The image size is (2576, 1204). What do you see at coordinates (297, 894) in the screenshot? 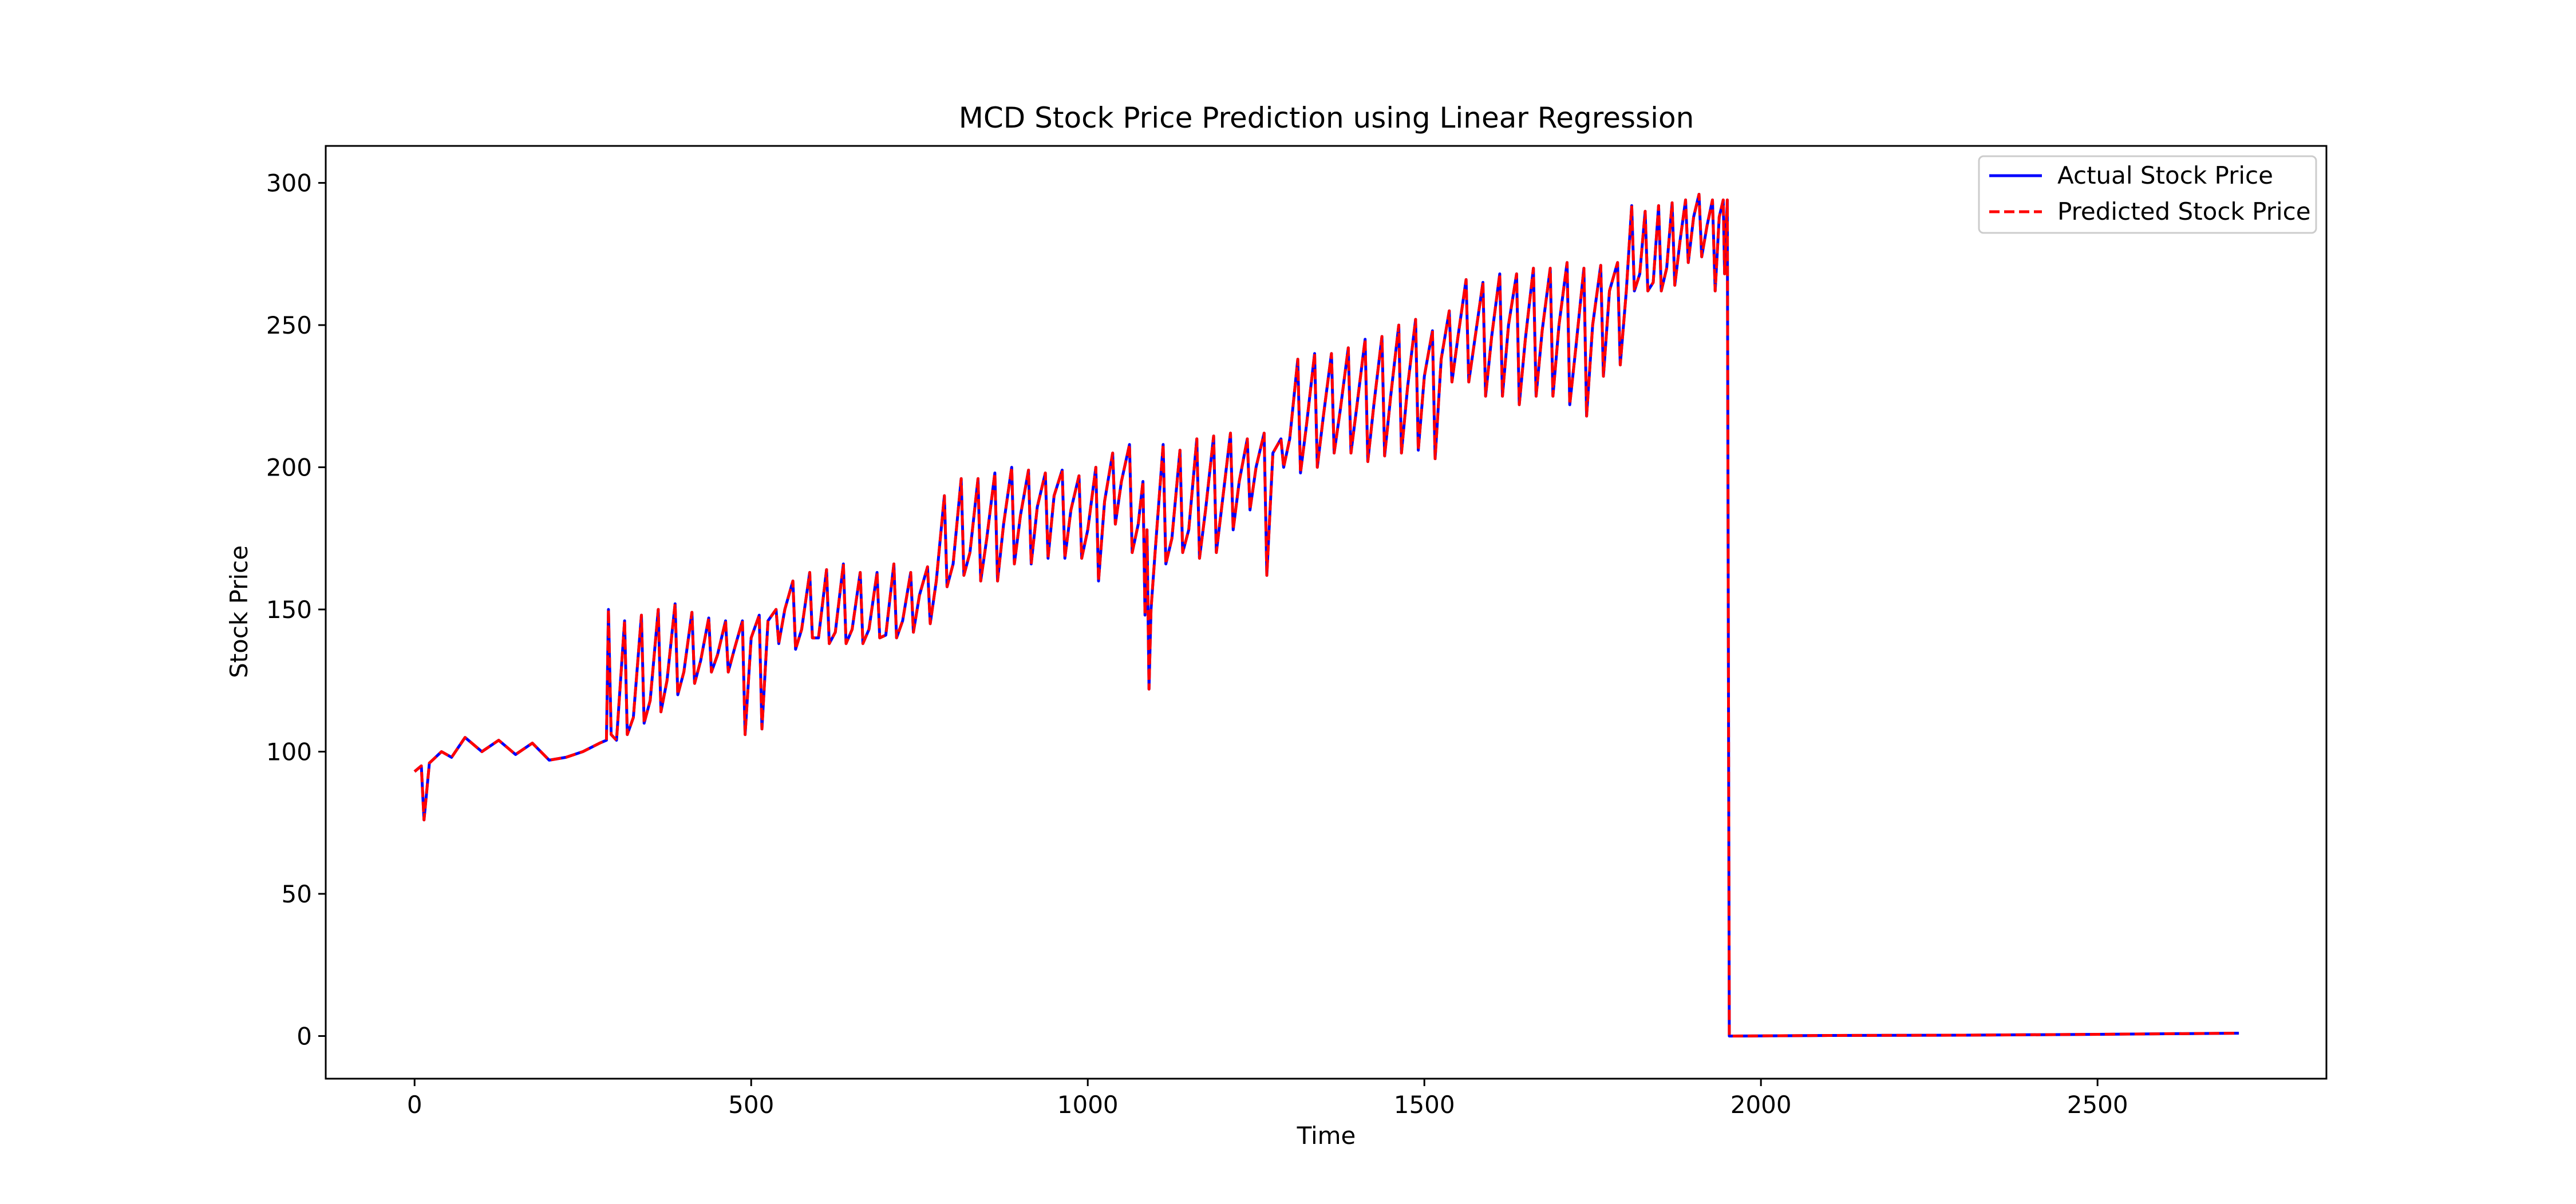
I see `y-tick-label: 50` at bounding box center [297, 894].